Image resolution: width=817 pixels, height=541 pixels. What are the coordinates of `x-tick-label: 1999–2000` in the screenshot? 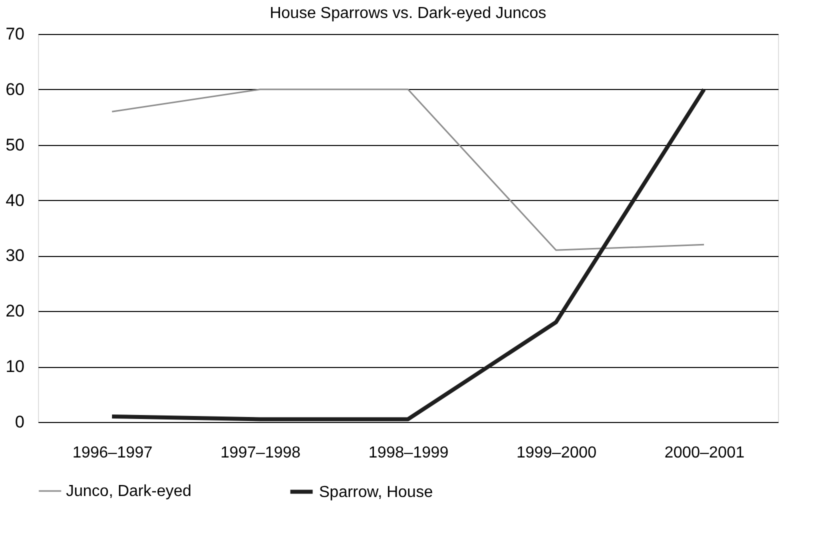 It's located at (556, 453).